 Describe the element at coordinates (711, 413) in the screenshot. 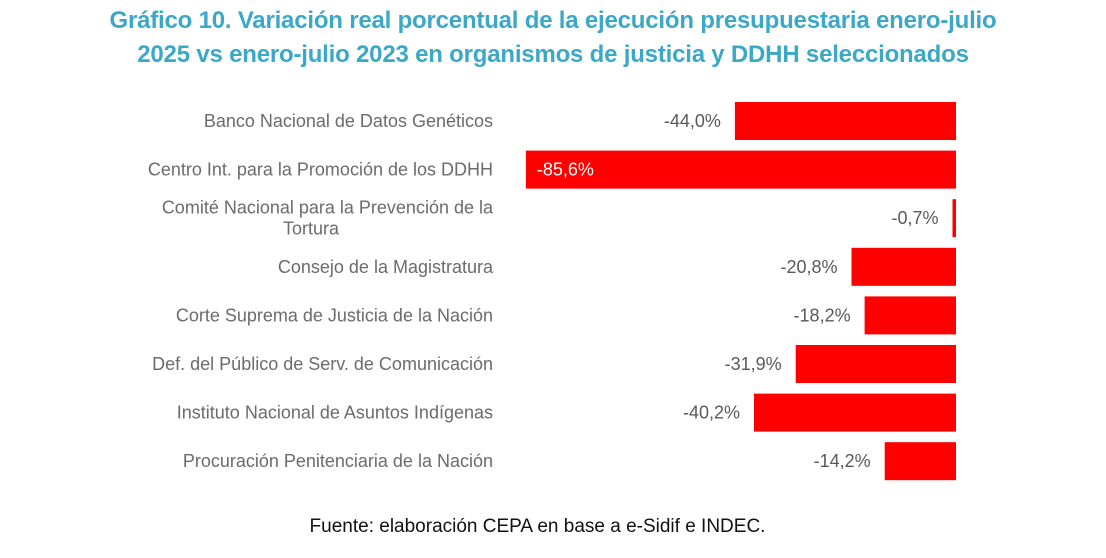

I see `data-label: -40,2%` at that location.